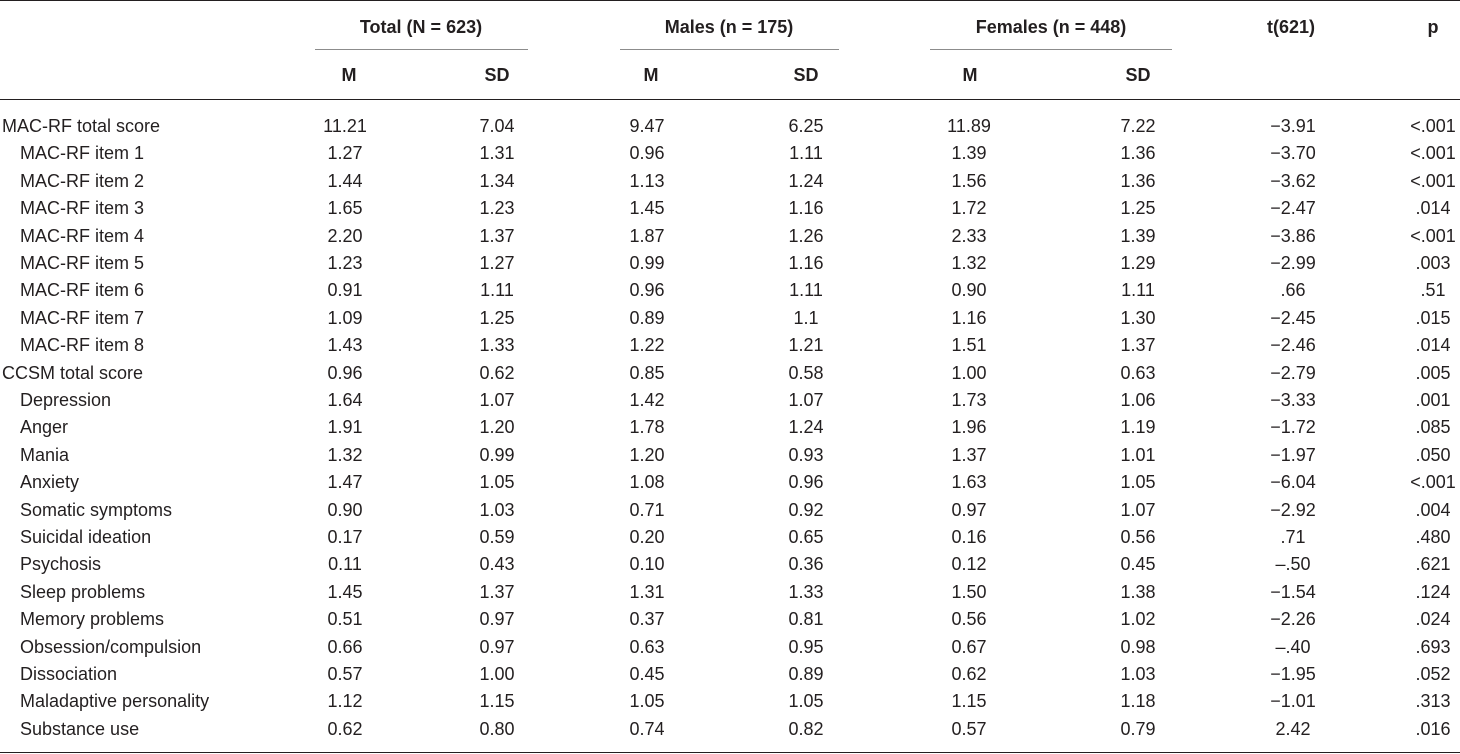 This screenshot has height=754, width=1460. I want to click on females-sd-cell: 1.11, so click(1138, 290).